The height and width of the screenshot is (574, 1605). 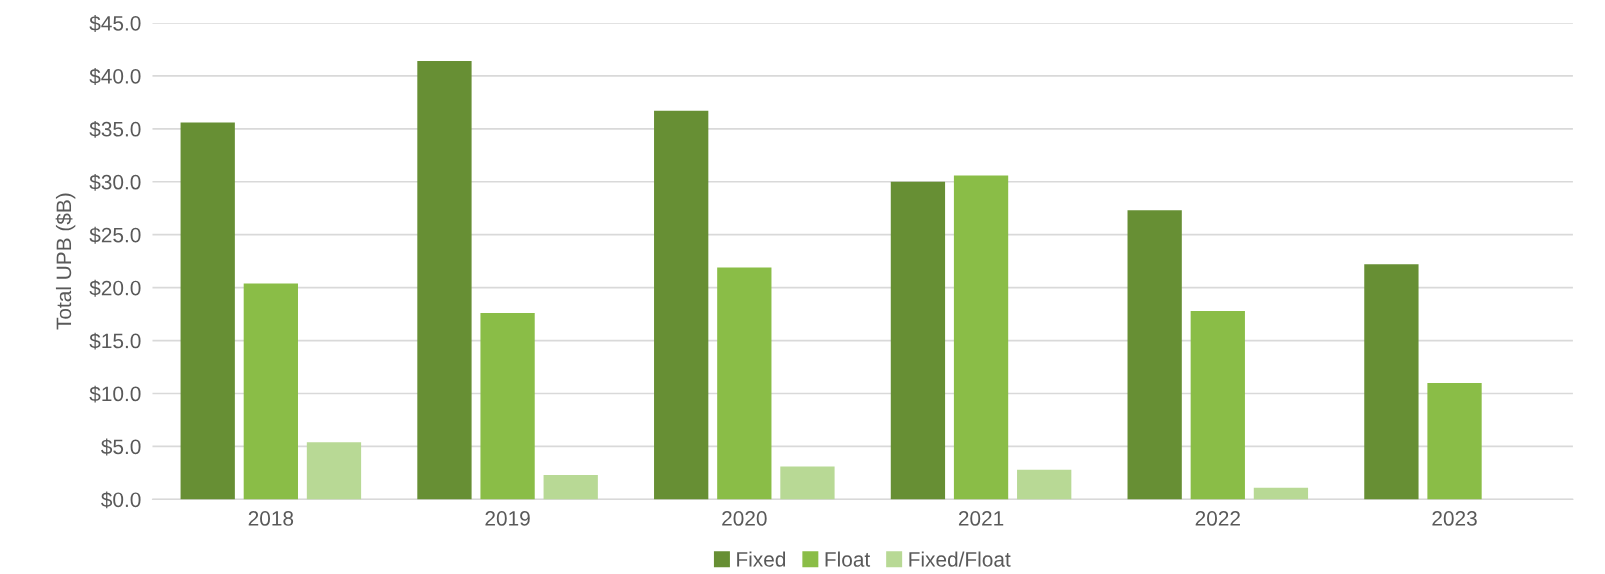 What do you see at coordinates (121, 500) in the screenshot?
I see `y-tick-label: $0.0` at bounding box center [121, 500].